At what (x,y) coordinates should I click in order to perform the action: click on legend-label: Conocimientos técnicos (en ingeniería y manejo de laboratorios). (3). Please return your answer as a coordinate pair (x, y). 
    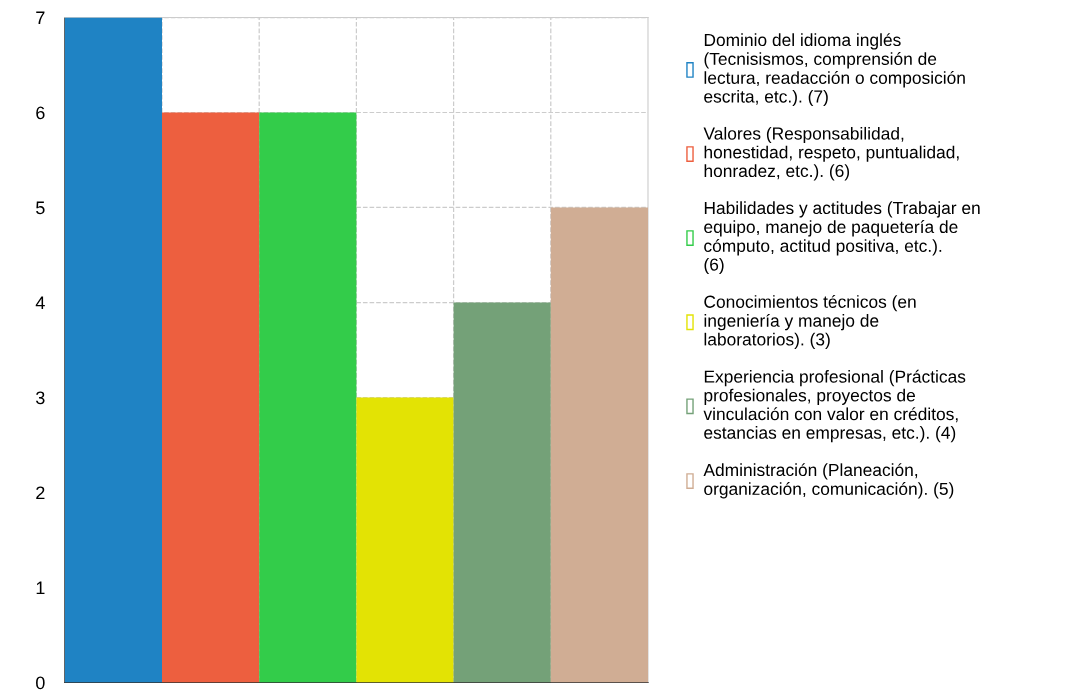
    Looking at the image, I should click on (810, 321).